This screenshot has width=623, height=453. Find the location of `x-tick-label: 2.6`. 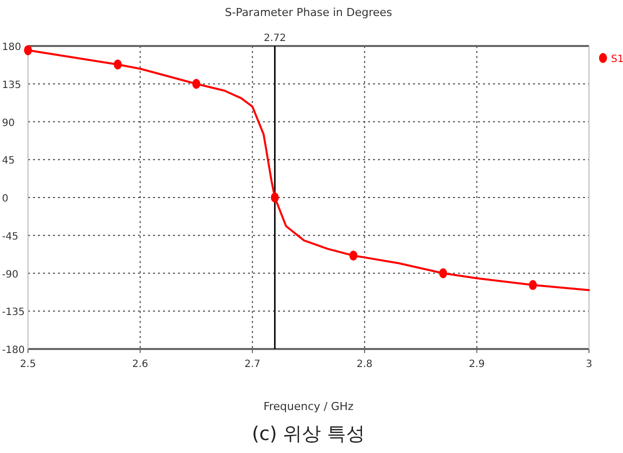

x-tick-label: 2.6 is located at coordinates (140, 364).